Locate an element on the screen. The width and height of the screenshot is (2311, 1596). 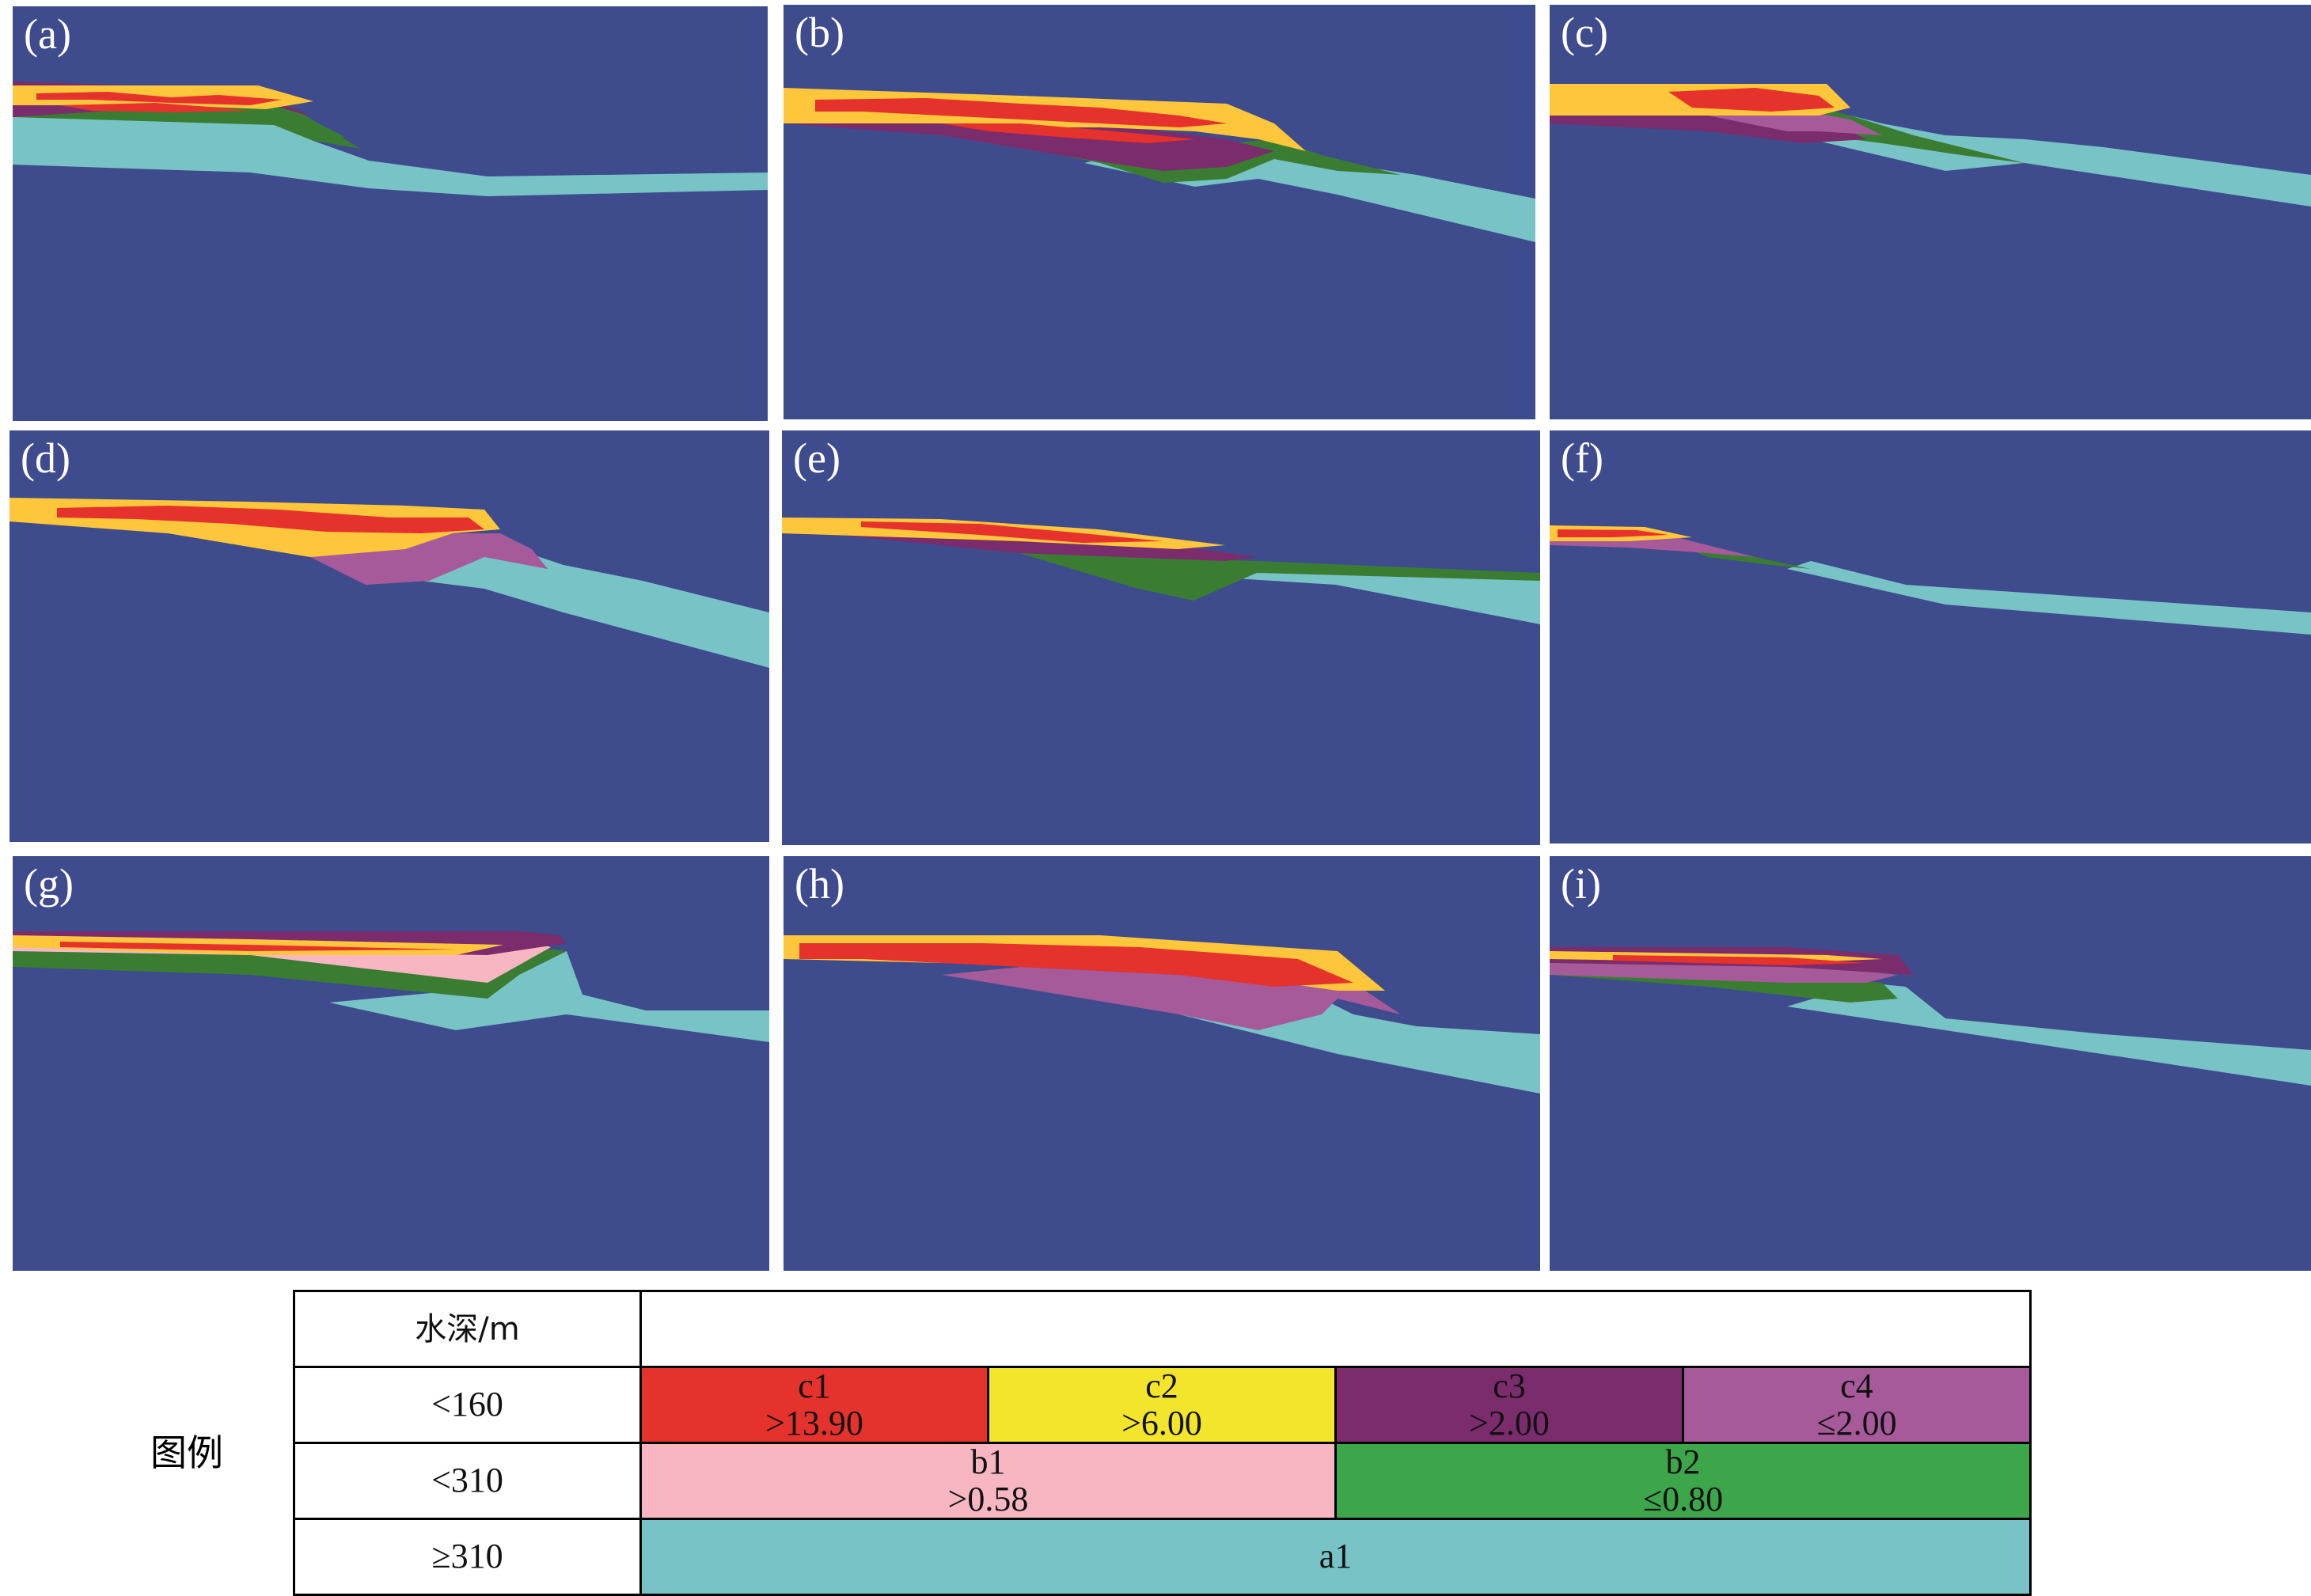
legend-header-row: 水深/m is located at coordinates (1162, 1329).